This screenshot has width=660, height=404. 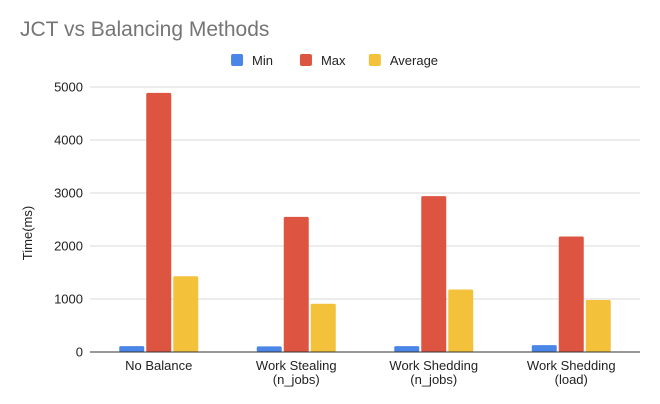 I want to click on y-tick-label: 0, so click(x=79, y=352).